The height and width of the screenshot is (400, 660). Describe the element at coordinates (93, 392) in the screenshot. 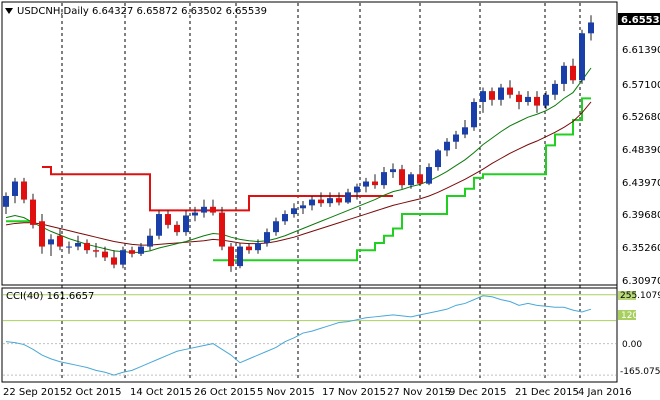

I see `time-tick-label: 2 Oct 2015` at that location.